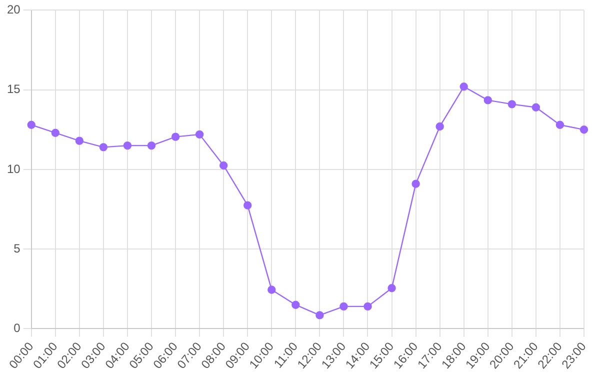 The height and width of the screenshot is (379, 600). Describe the element at coordinates (13, 9) in the screenshot. I see `y-tick-label: 20` at that location.